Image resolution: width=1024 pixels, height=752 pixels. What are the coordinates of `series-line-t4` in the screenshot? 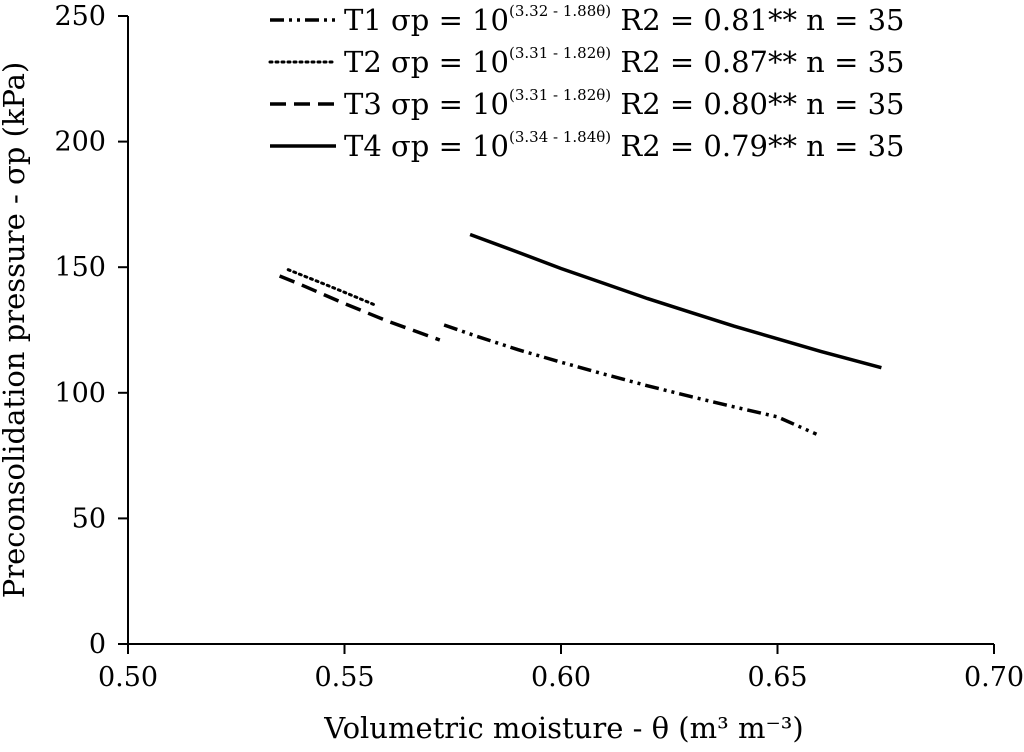 It's located at (675, 301).